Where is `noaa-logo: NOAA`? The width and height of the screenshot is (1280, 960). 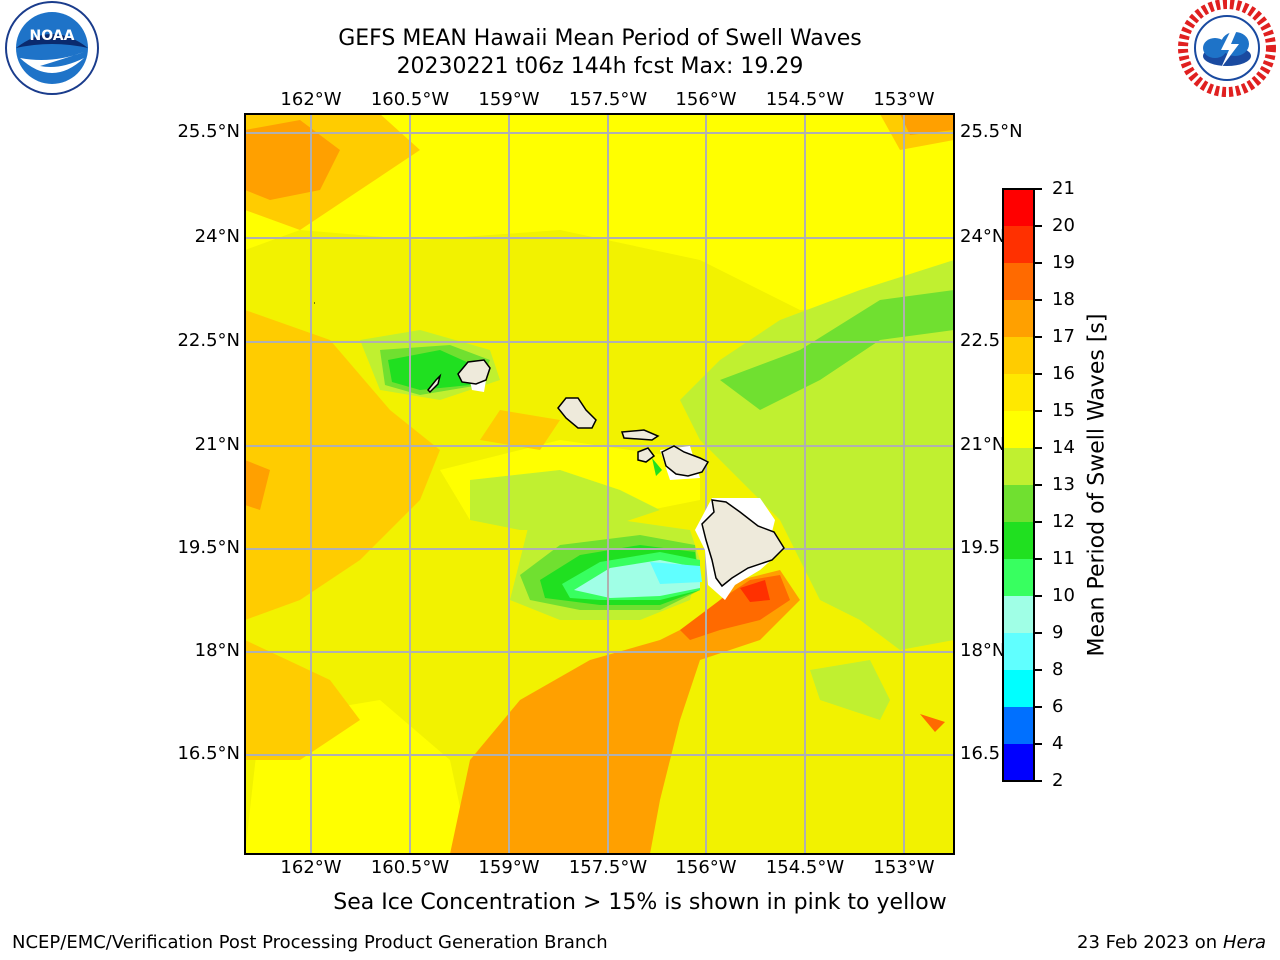 noaa-logo: NOAA is located at coordinates (52, 48).